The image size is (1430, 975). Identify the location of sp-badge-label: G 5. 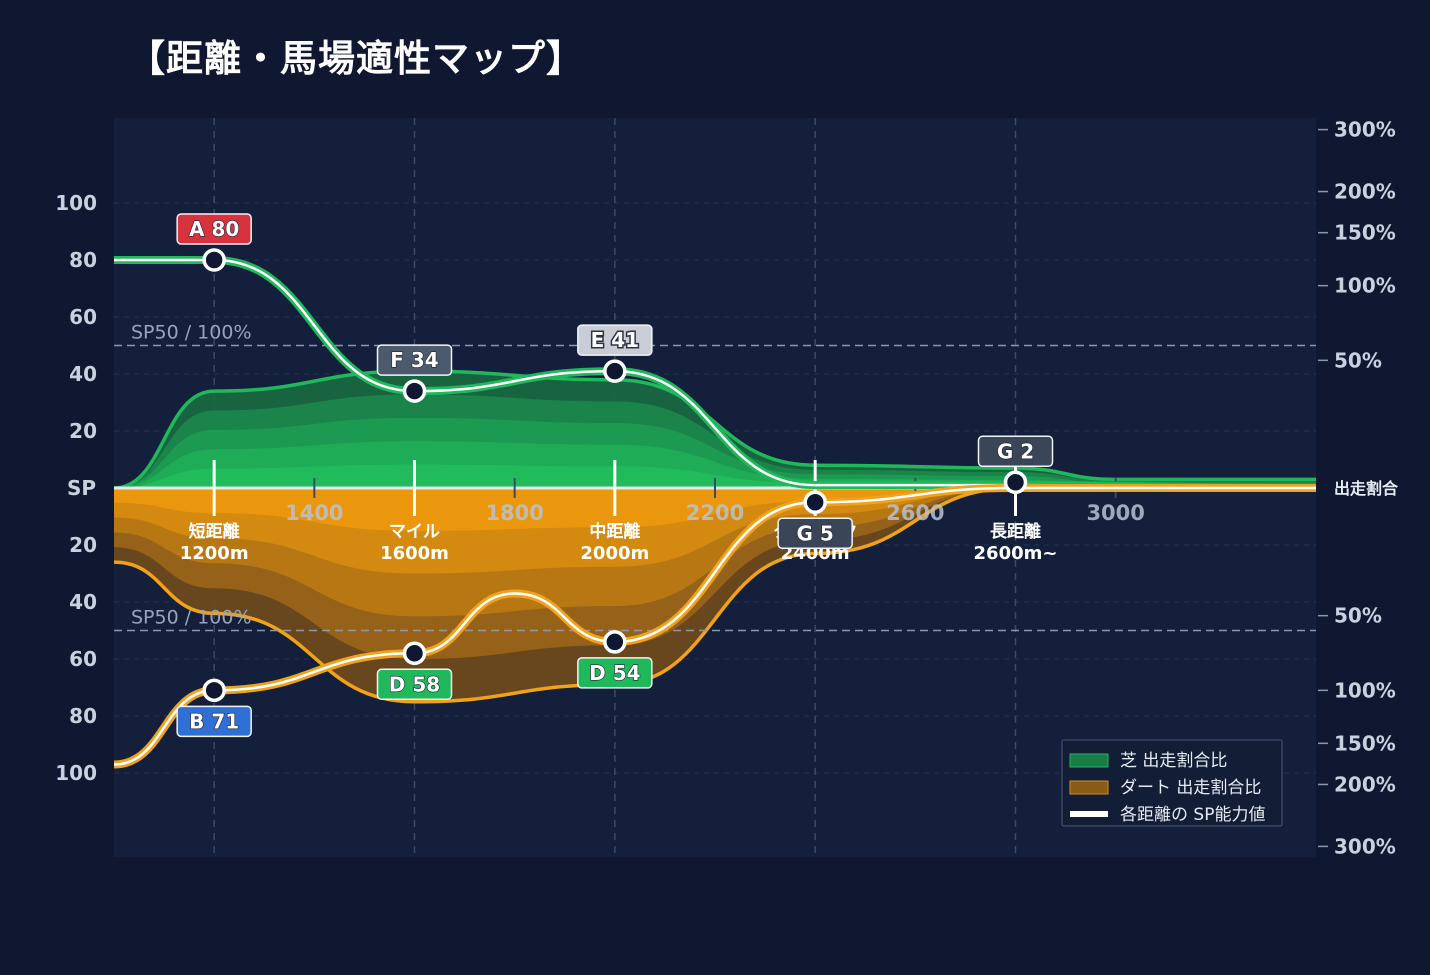
(815, 533).